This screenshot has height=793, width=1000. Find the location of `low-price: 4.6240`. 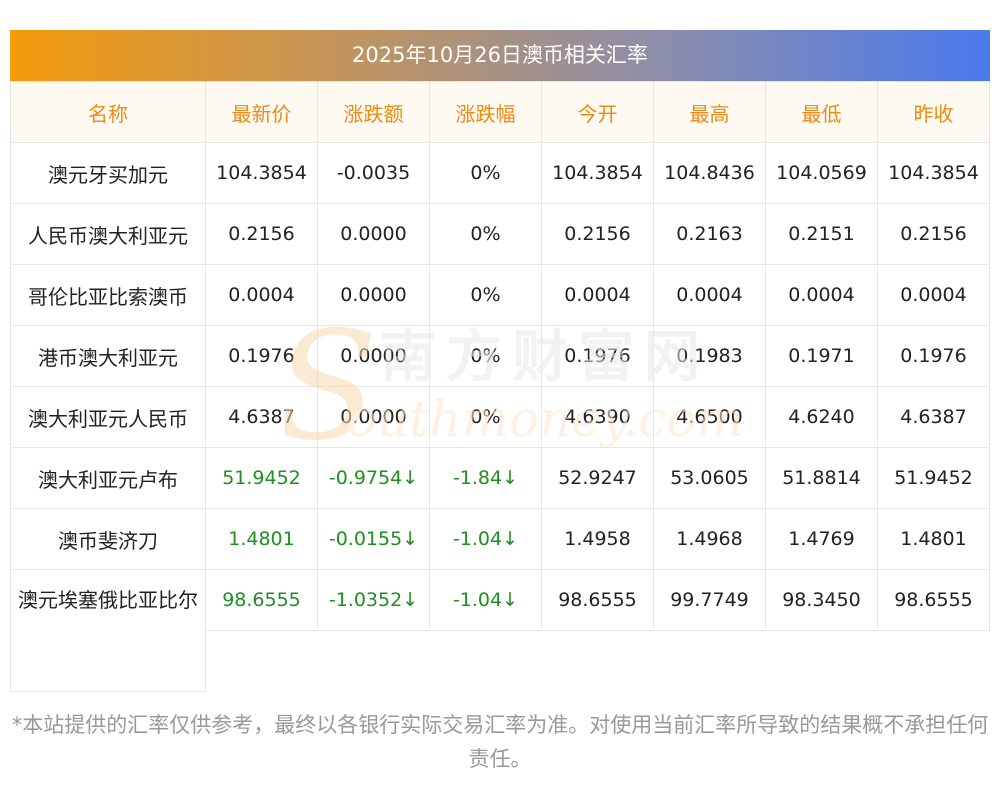

low-price: 4.6240 is located at coordinates (821, 417).